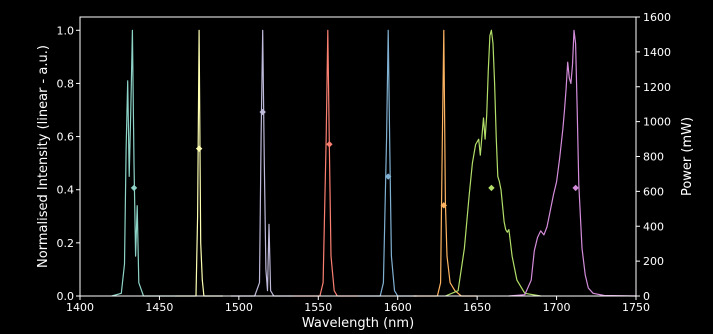 The width and height of the screenshot is (713, 334). I want to click on x-tick-label: 1500, so click(239, 307).